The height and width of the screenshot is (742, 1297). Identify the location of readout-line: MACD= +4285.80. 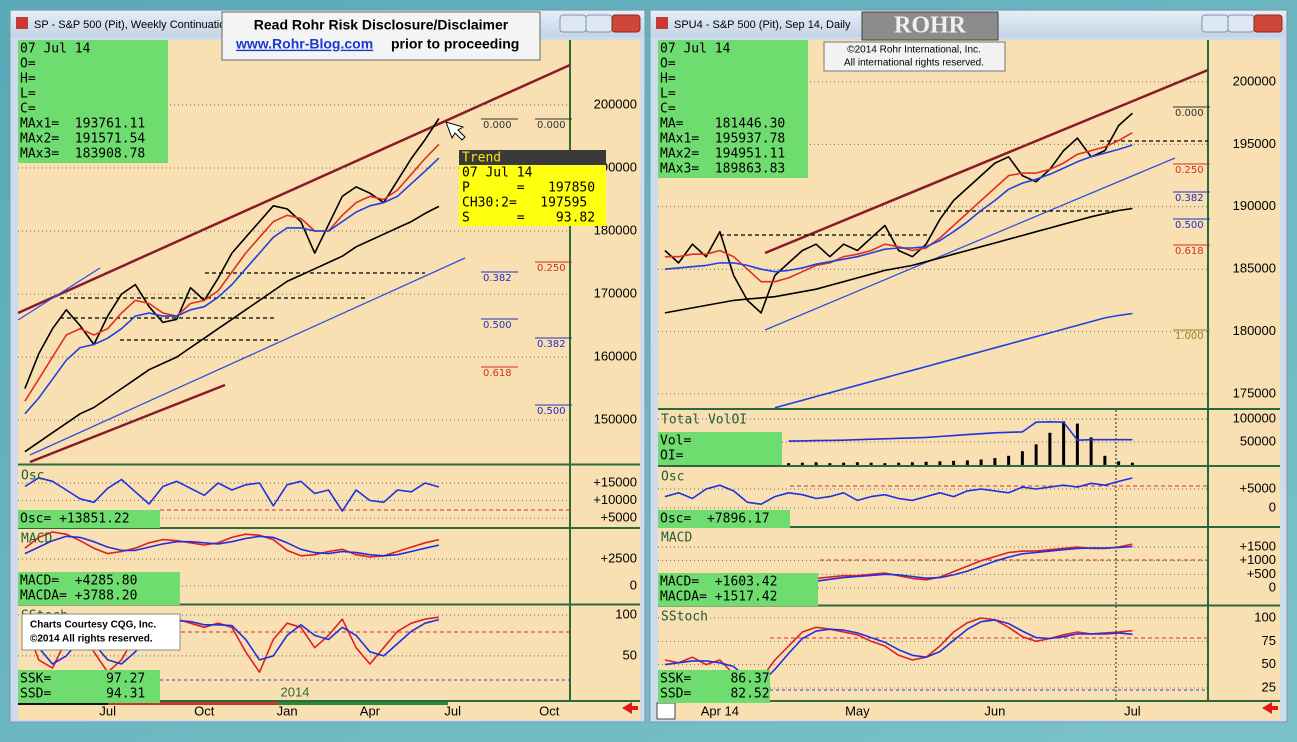
(78, 581).